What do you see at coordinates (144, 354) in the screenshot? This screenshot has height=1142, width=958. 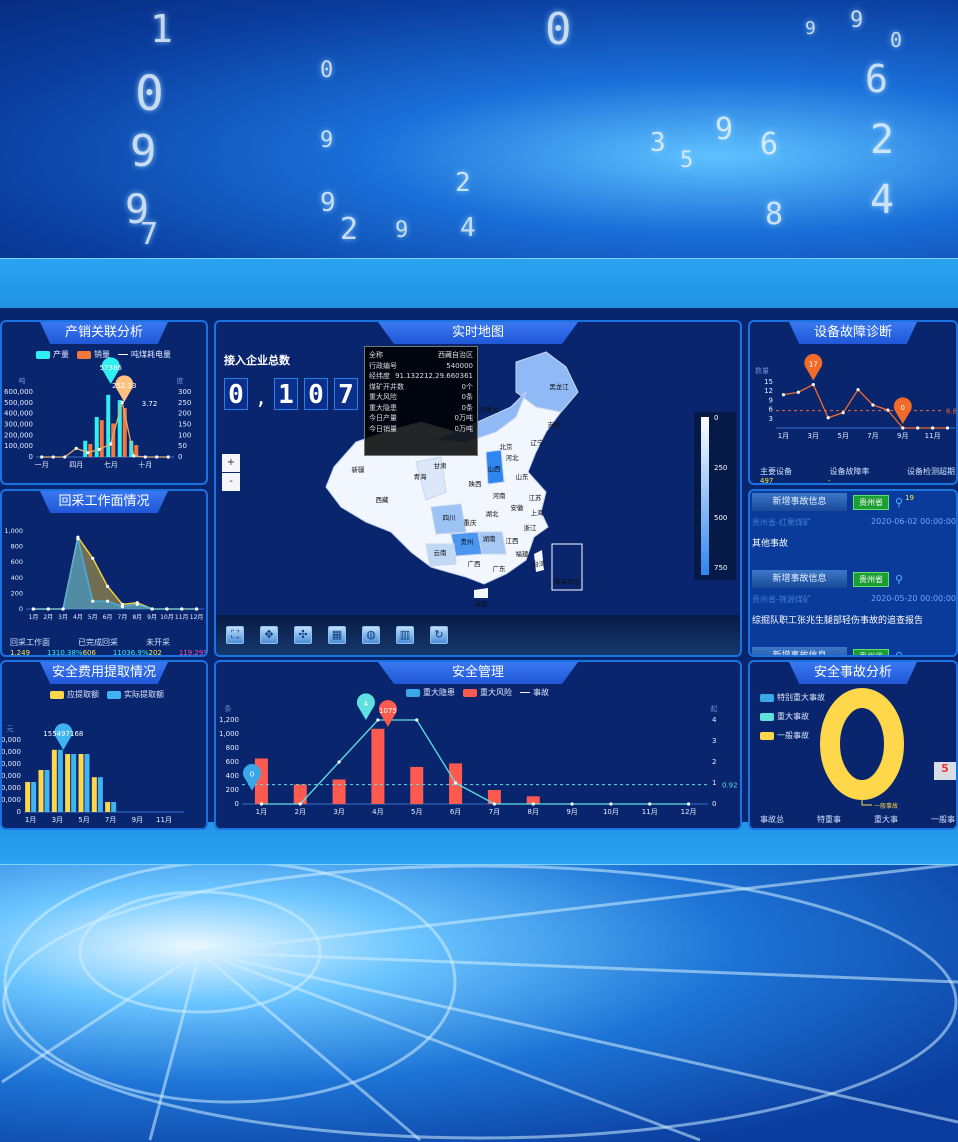 I see `legend-item: 吨煤耗电量` at bounding box center [144, 354].